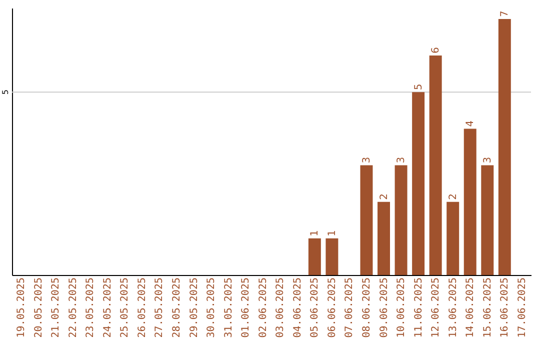  What do you see at coordinates (280, 308) in the screenshot?
I see `x-tick-label: 03.06.2025` at bounding box center [280, 308].